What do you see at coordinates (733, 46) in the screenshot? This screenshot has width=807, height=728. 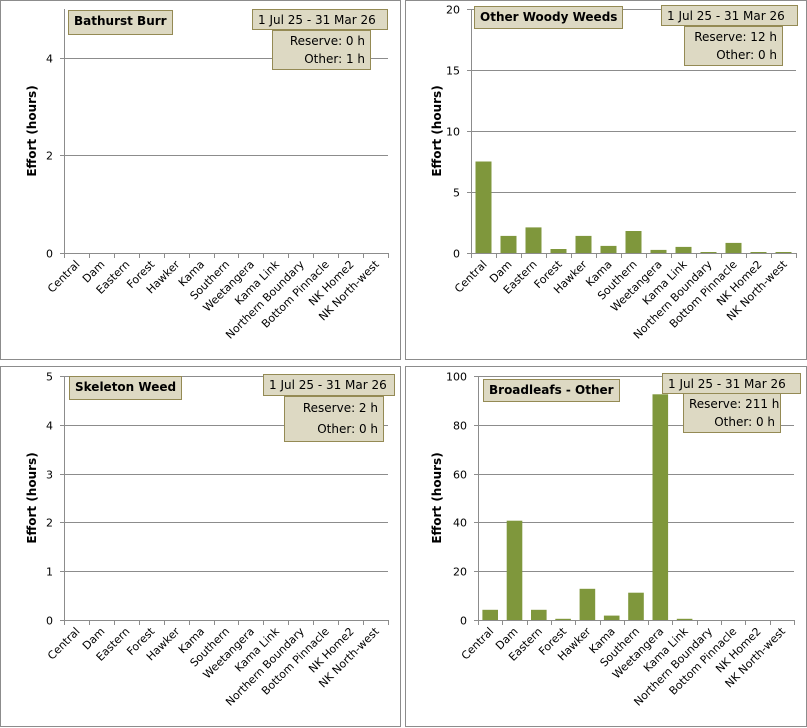 I see `summary-box: Reserve: 12 h Other: 0 h` at bounding box center [733, 46].